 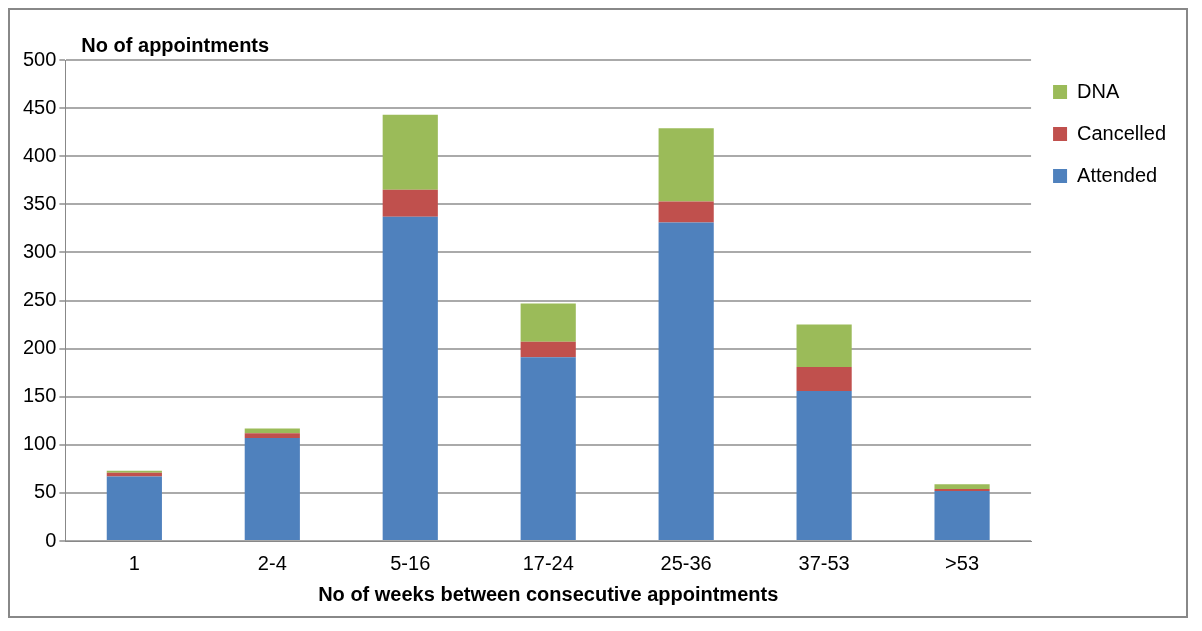 I want to click on y-tick-label: 50, so click(x=45, y=491).